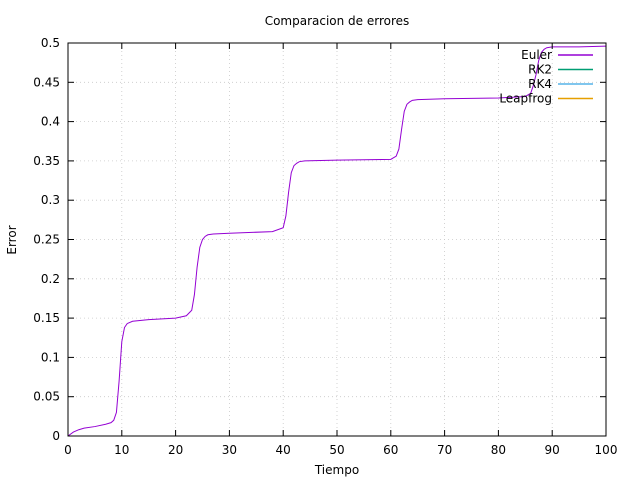  Describe the element at coordinates (46, 82) in the screenshot. I see `y-tick-label: 0.45` at that location.